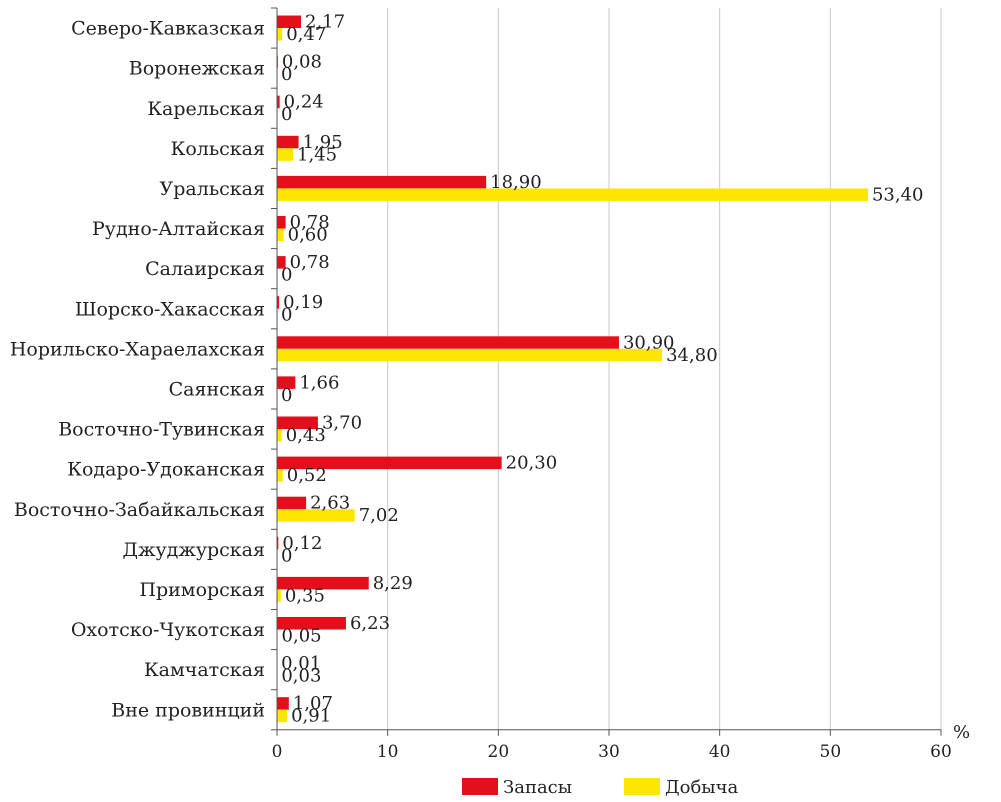 The width and height of the screenshot is (1001, 802). I want to click on category-label: Приморская, so click(202, 590).